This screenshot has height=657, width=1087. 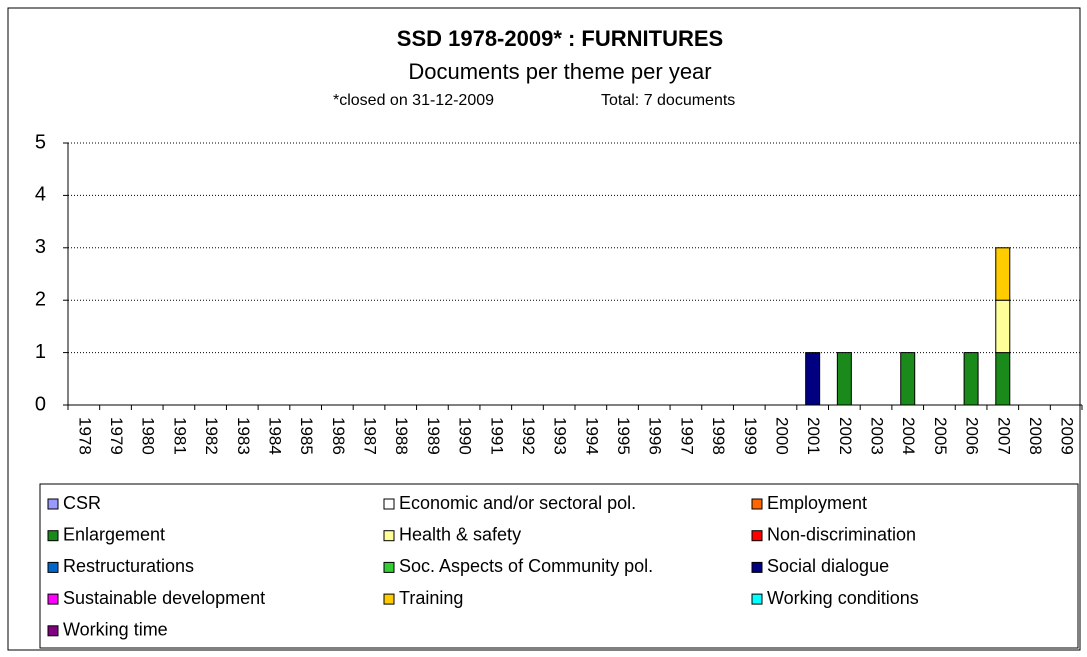 I want to click on y-tick-label: 3, so click(x=40, y=247).